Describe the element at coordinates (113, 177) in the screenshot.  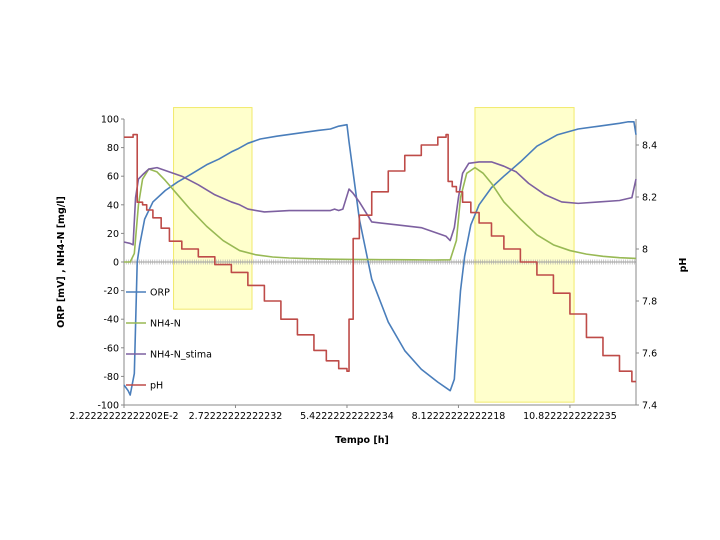
I see `left-tick-label: 60` at that location.